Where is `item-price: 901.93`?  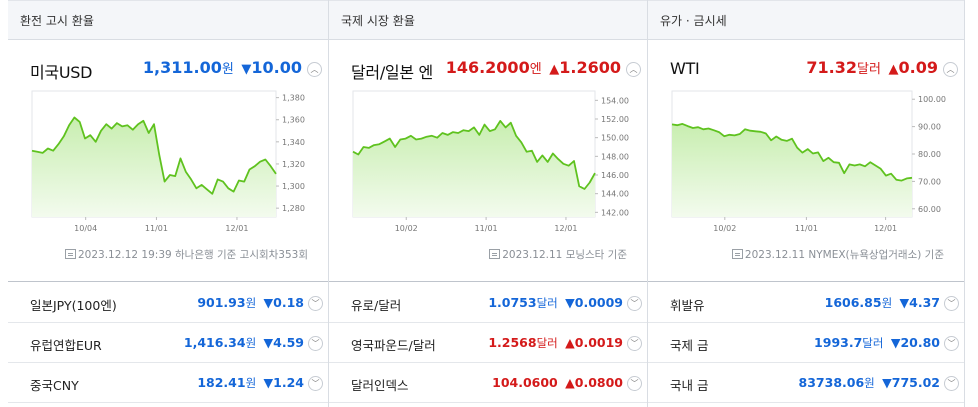
item-price: 901.93 is located at coordinates (221, 302).